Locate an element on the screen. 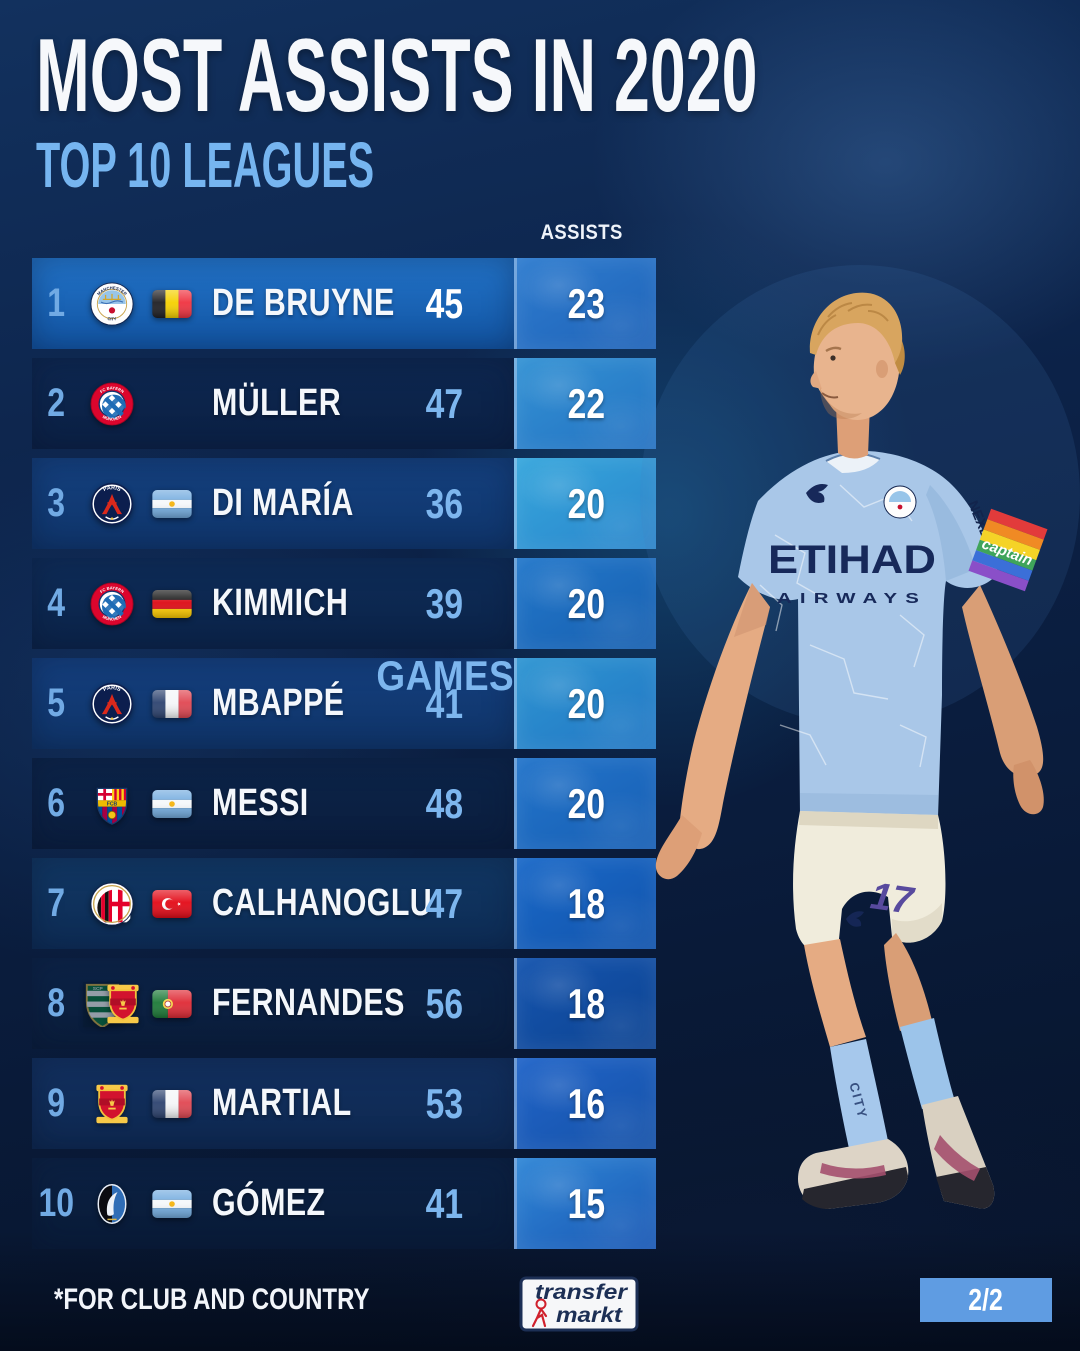 This screenshot has height=1351, width=1080. psg-crest is located at coordinates (112, 704).